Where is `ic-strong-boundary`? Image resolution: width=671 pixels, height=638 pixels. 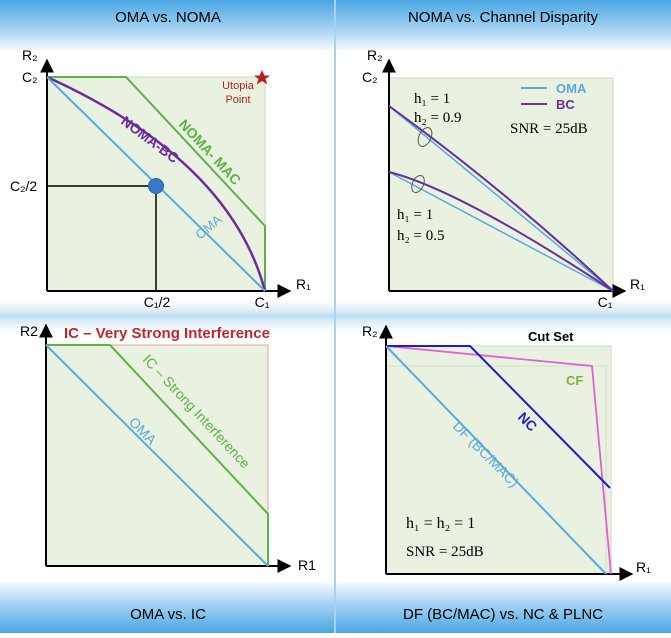
ic-strong-boundary is located at coordinates (157, 455).